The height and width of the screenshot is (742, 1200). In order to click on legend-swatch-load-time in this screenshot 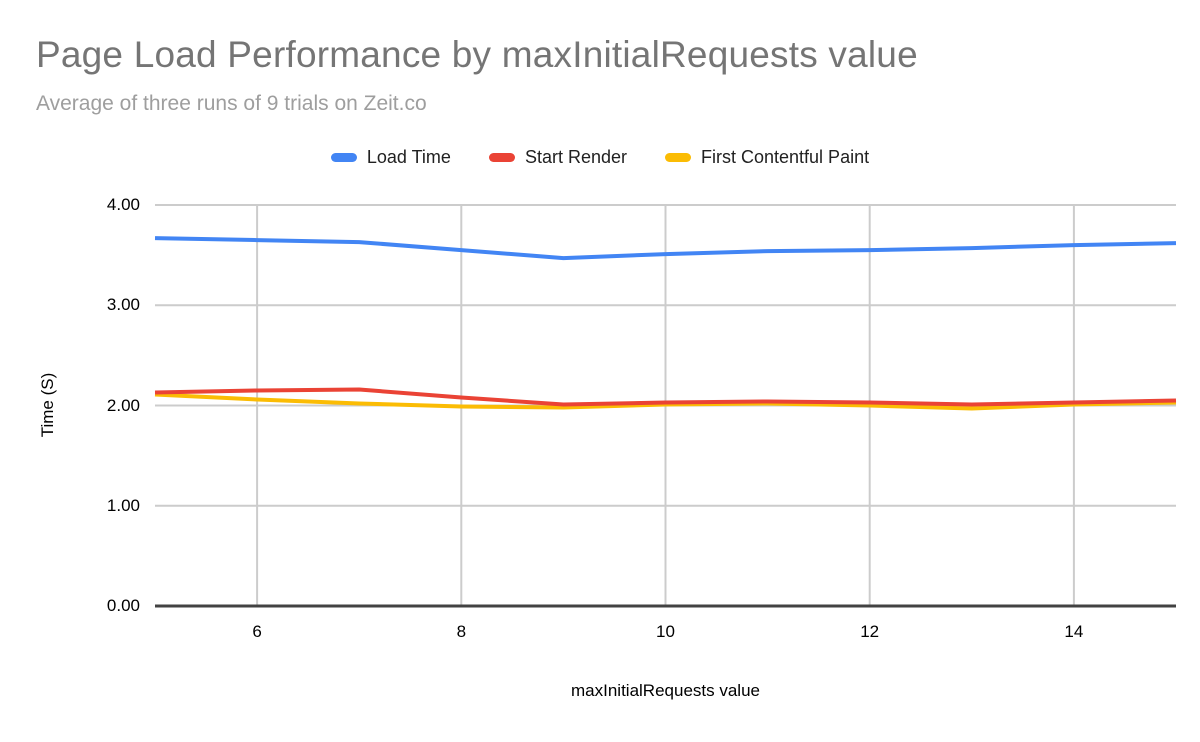, I will do `click(343, 157)`.